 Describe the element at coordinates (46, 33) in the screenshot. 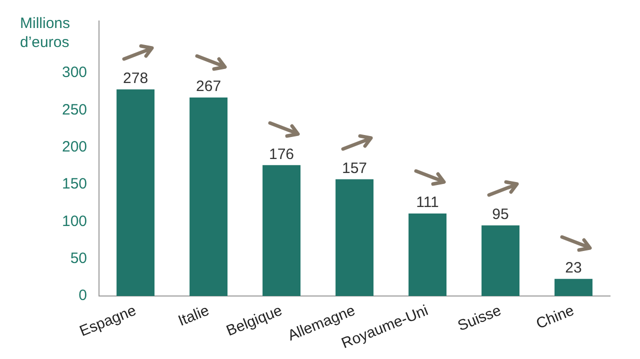

I see `y-axis-title: Millions d’euros` at that location.